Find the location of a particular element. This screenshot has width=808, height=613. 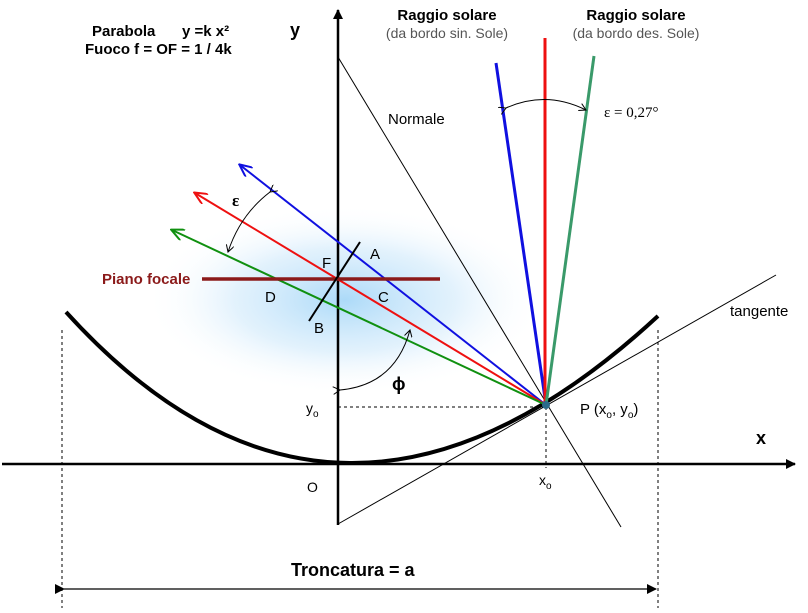

ray-left-subtitle: (da bordo sin. Sole) is located at coordinates (447, 33).